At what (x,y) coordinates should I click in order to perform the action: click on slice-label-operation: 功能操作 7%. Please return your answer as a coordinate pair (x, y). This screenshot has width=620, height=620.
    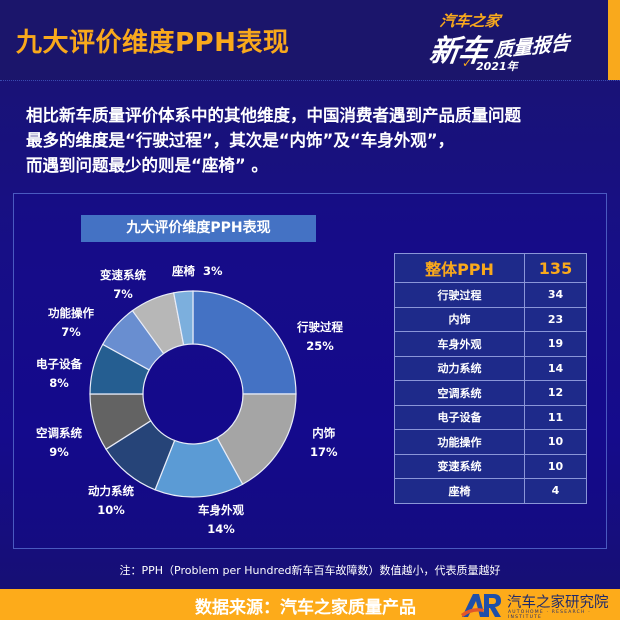
    Looking at the image, I should click on (71, 323).